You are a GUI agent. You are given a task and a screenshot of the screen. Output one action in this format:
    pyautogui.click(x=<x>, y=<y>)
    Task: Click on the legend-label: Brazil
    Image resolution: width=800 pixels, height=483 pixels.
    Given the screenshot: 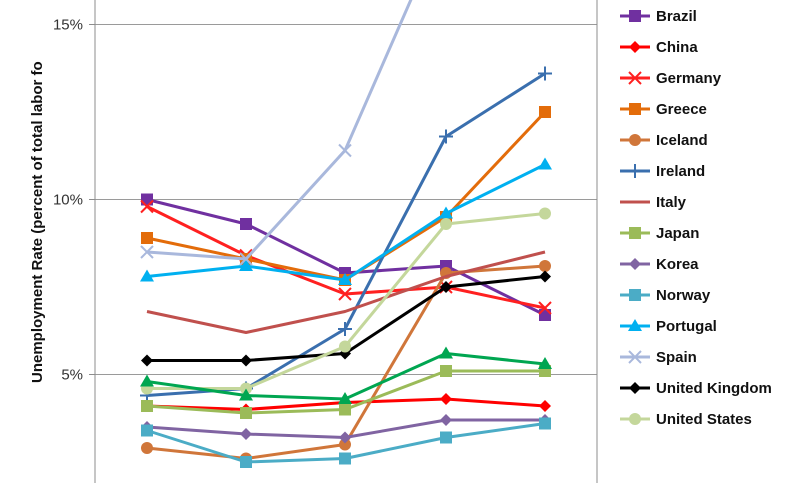 What is the action you would take?
    pyautogui.click(x=676, y=16)
    